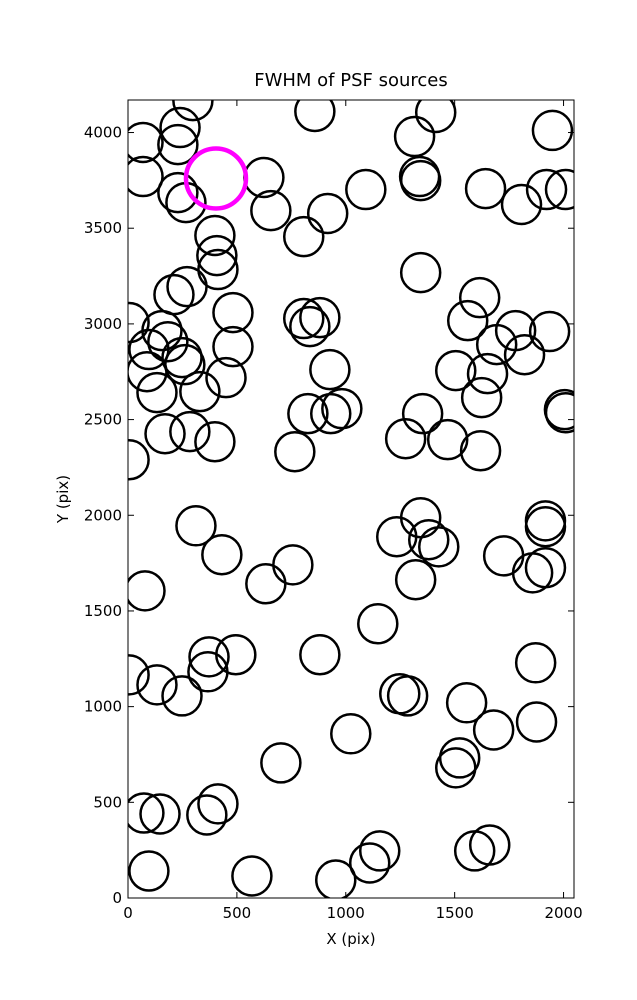 This screenshot has height=1000, width=637. Describe the element at coordinates (63, 499) in the screenshot. I see `y-axis-label: Y (pix)` at that location.